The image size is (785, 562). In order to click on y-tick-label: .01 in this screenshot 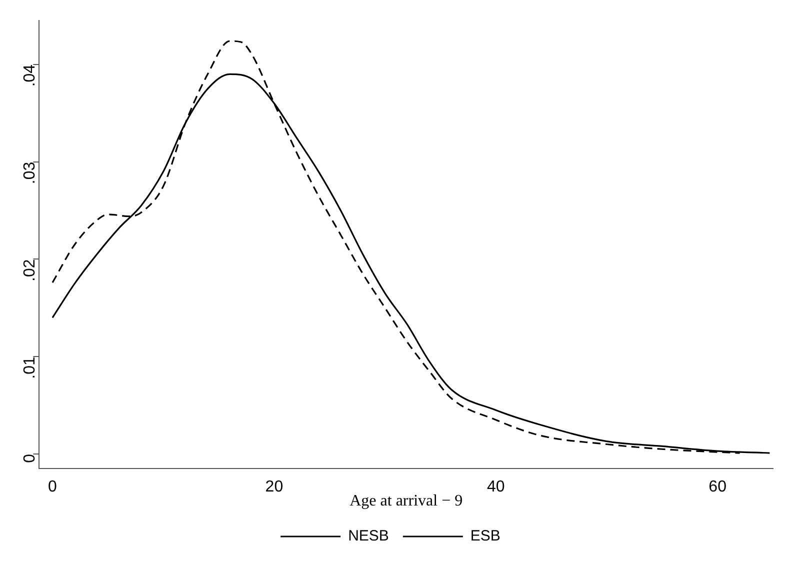, I will do `click(30, 367)`.